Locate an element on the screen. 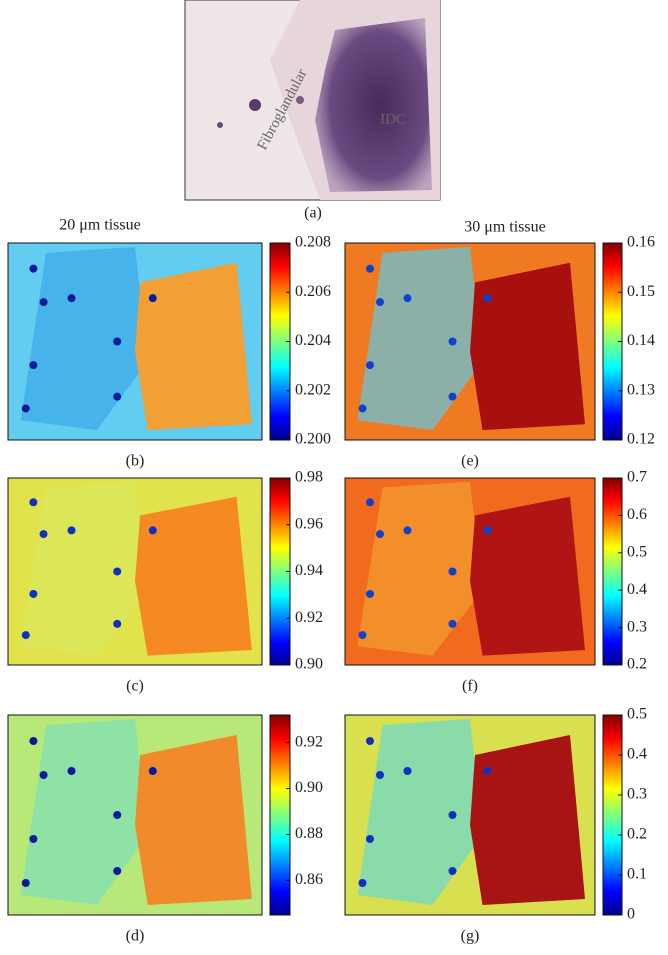 This screenshot has height=955, width=668. panel-label: (d) is located at coordinates (135, 936).